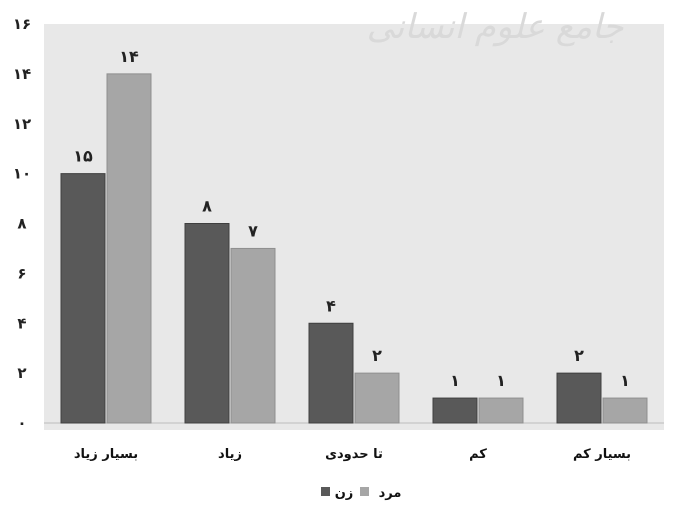 The width and height of the screenshot is (674, 515). What do you see at coordinates (478, 454) in the screenshot?
I see `x-tick-label: کم` at bounding box center [478, 454].